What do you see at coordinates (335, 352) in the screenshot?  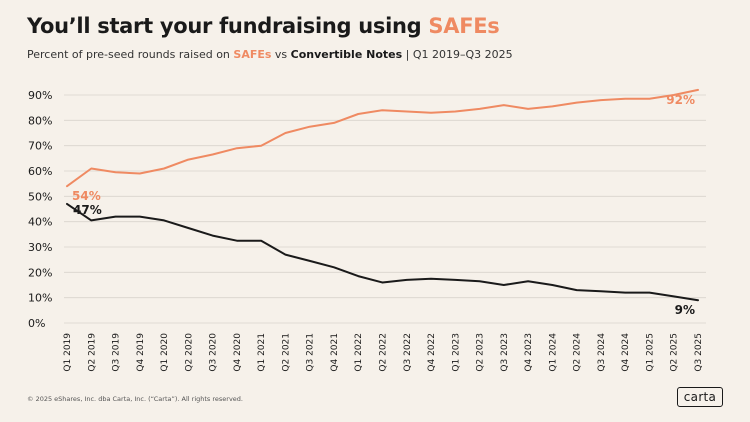 I see `x-tick-label: Q4 2021` at bounding box center [335, 352].